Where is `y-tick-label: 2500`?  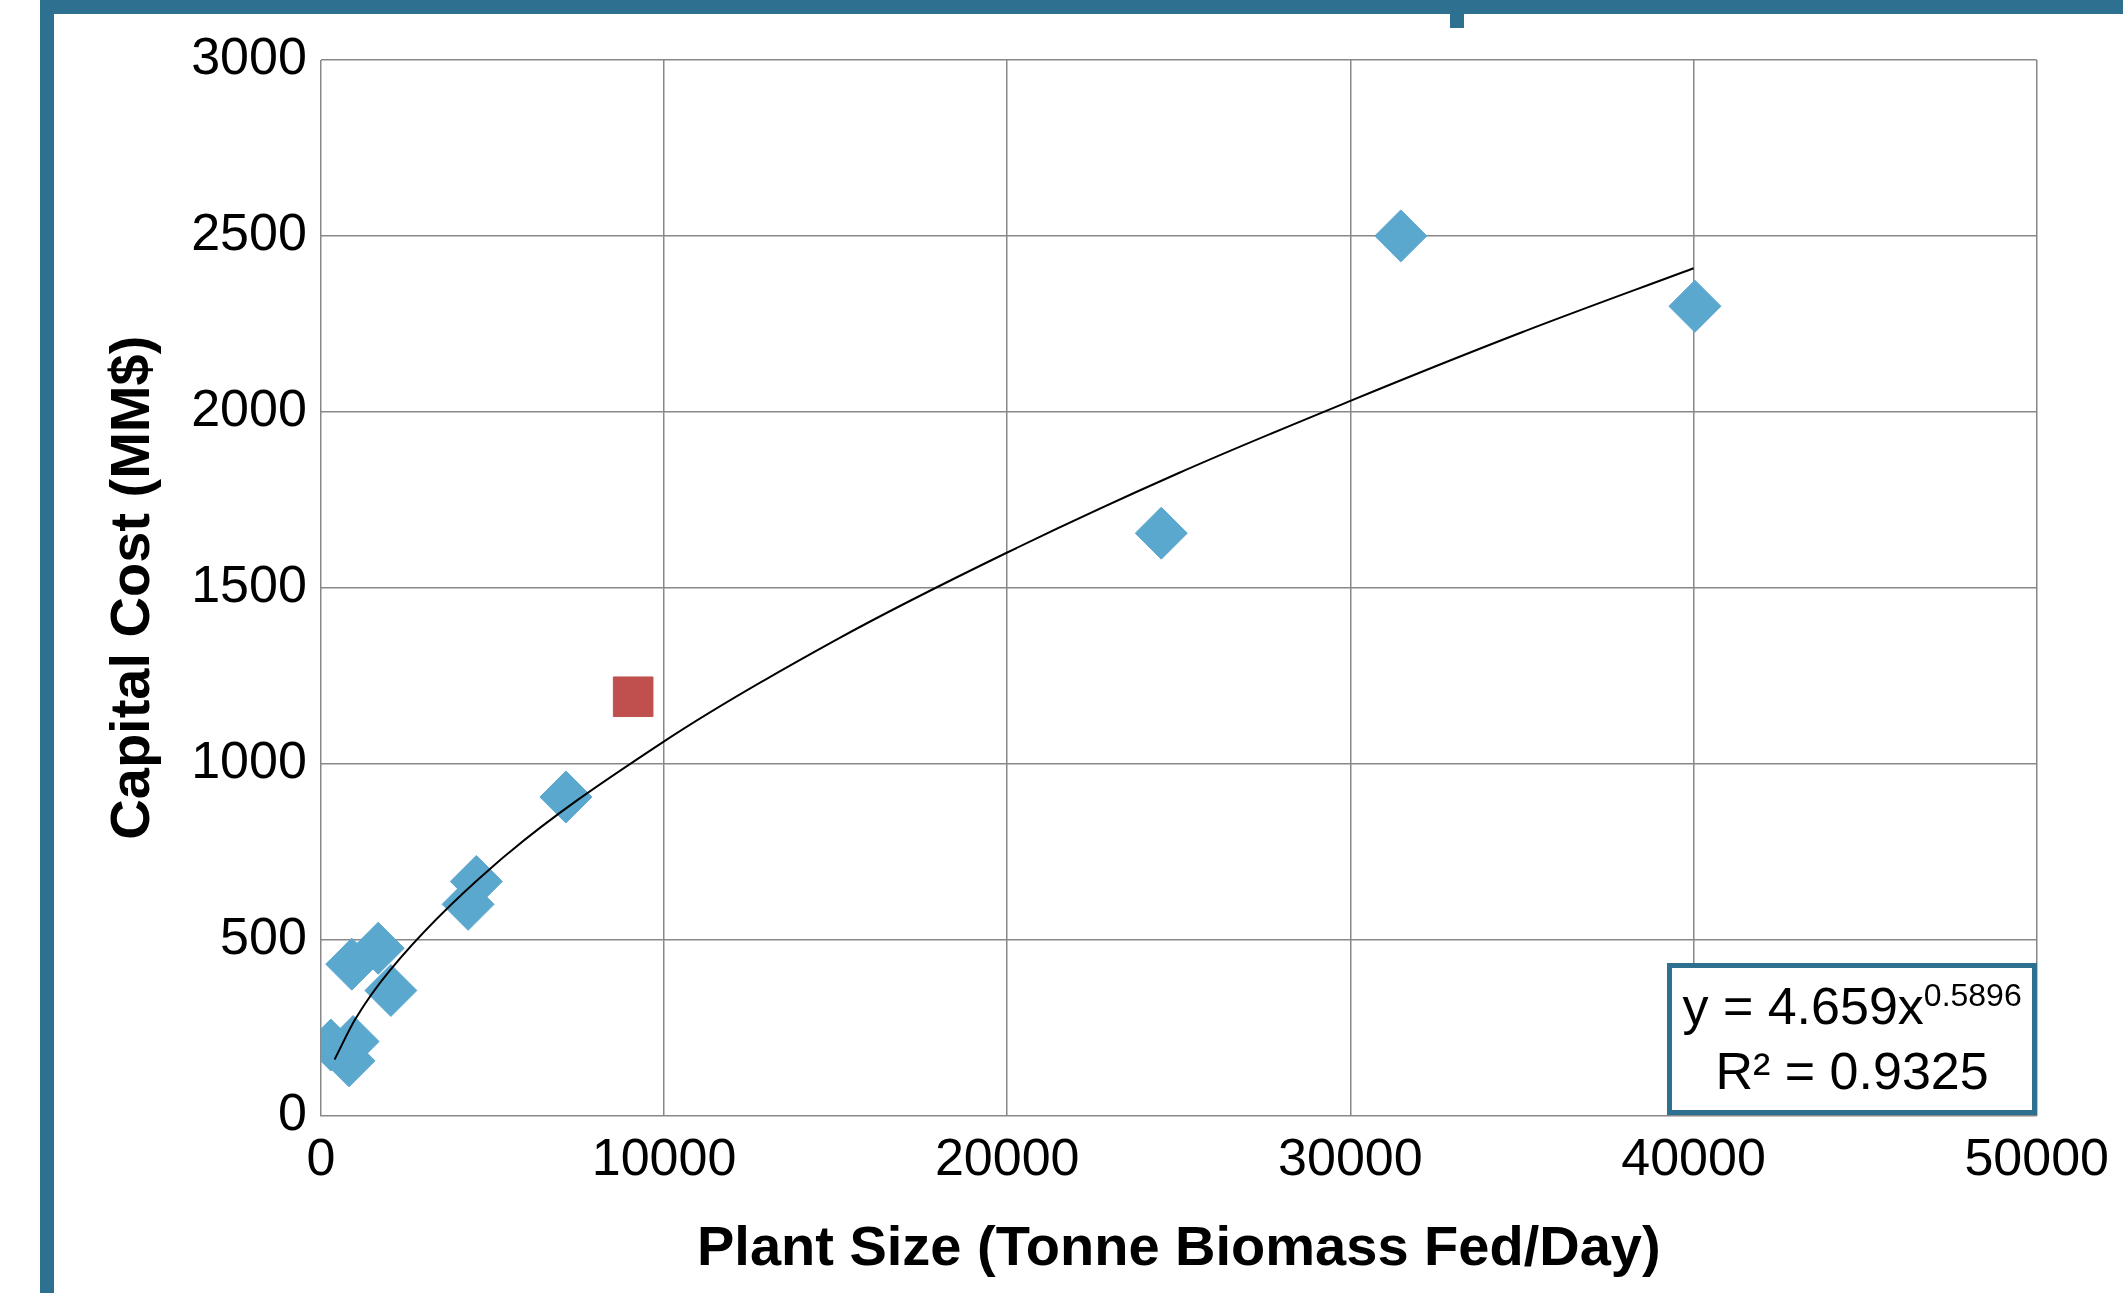 y-tick-label: 2500 is located at coordinates (249, 232).